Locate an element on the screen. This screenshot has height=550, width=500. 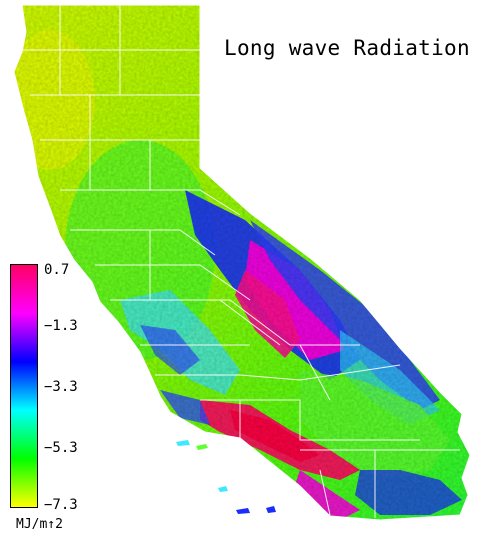
legend-tick-label: 0.7 is located at coordinates (57, 270).